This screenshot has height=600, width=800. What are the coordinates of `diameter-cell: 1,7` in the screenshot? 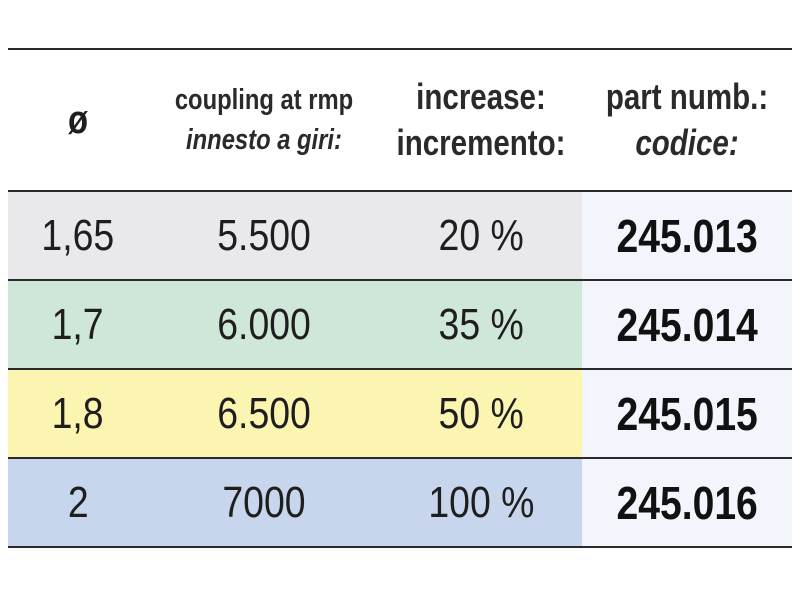 It's located at (77, 324).